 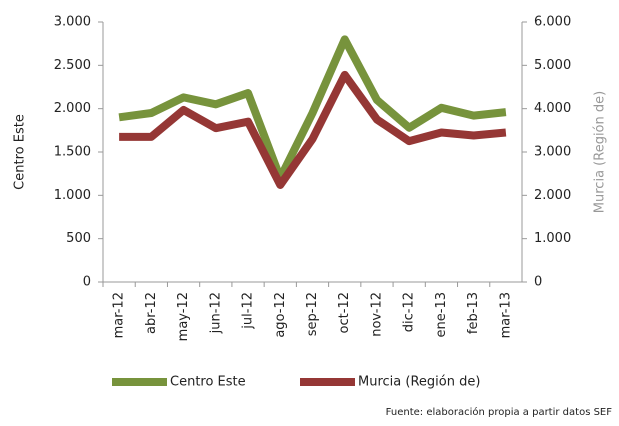 What do you see at coordinates (248, 311) in the screenshot?
I see `x-tick-label: jul-12` at bounding box center [248, 311].